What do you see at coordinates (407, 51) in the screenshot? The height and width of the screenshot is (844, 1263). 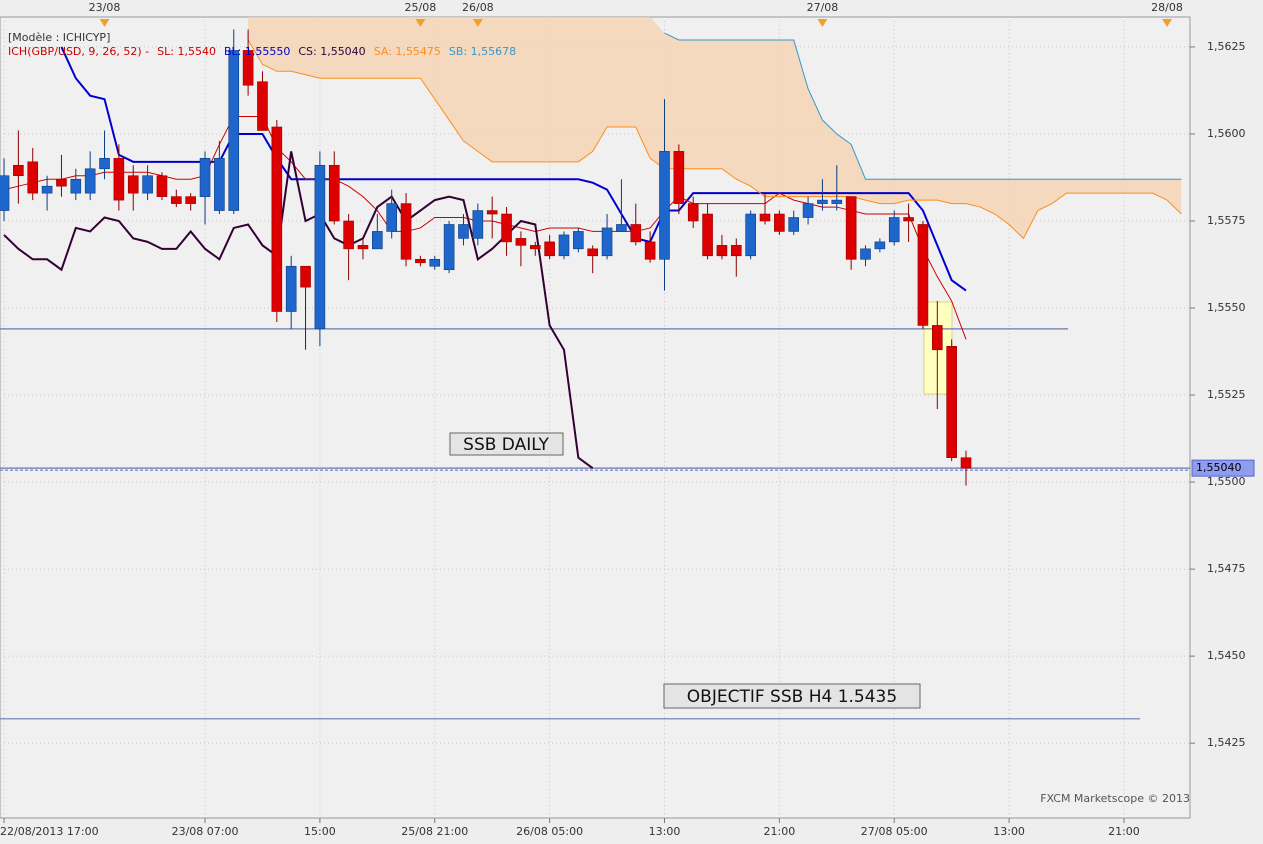 I see `legend-item: SA: 1,55475` at bounding box center [407, 51].